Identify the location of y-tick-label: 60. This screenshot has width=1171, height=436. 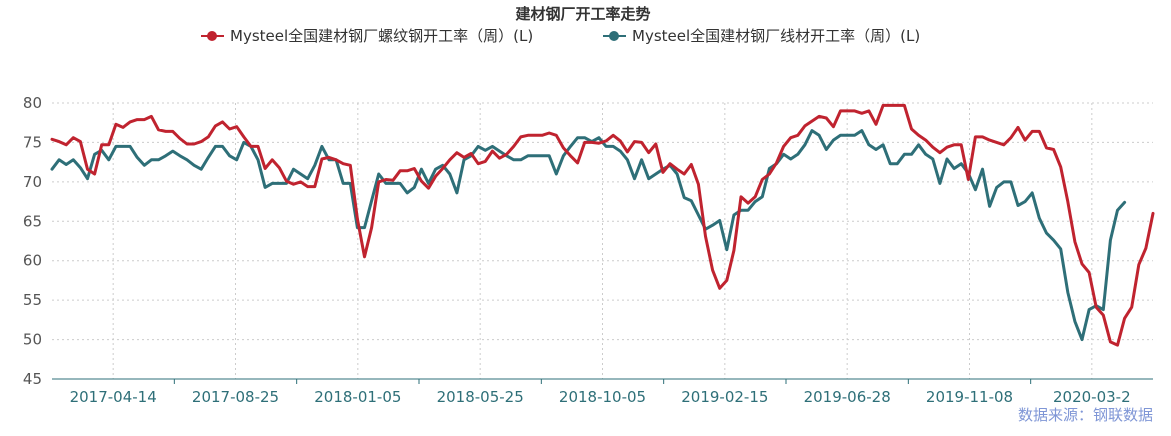
(32, 261).